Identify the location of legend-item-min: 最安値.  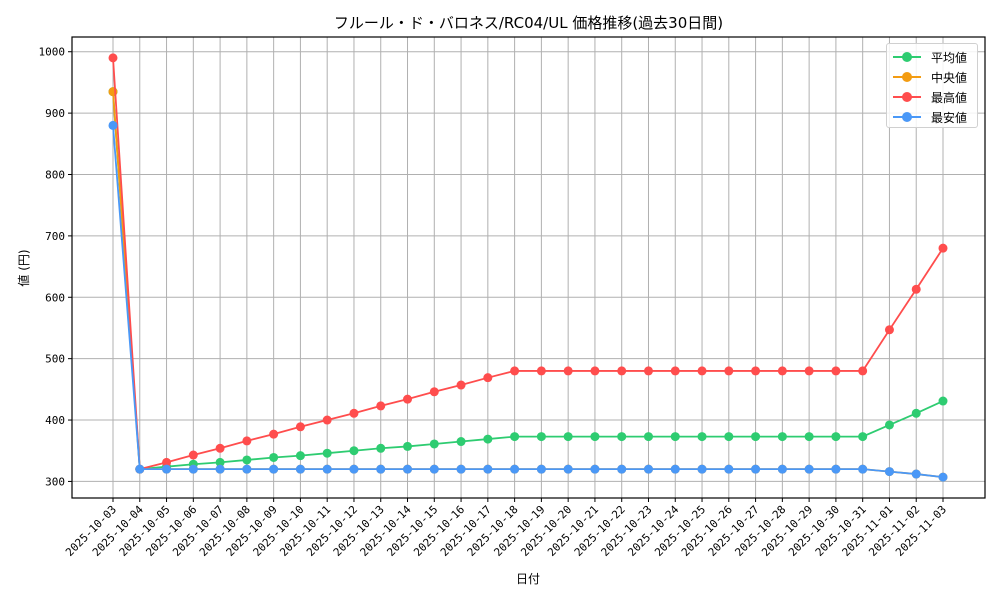
(935, 117).